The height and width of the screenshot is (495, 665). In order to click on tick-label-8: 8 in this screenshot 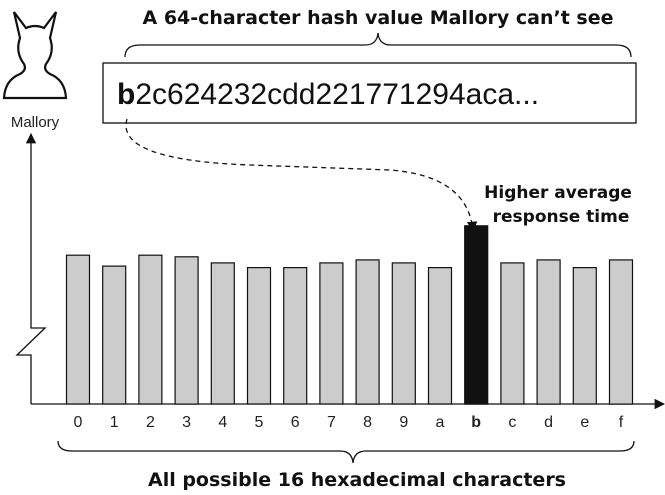, I will do `click(367, 422)`.